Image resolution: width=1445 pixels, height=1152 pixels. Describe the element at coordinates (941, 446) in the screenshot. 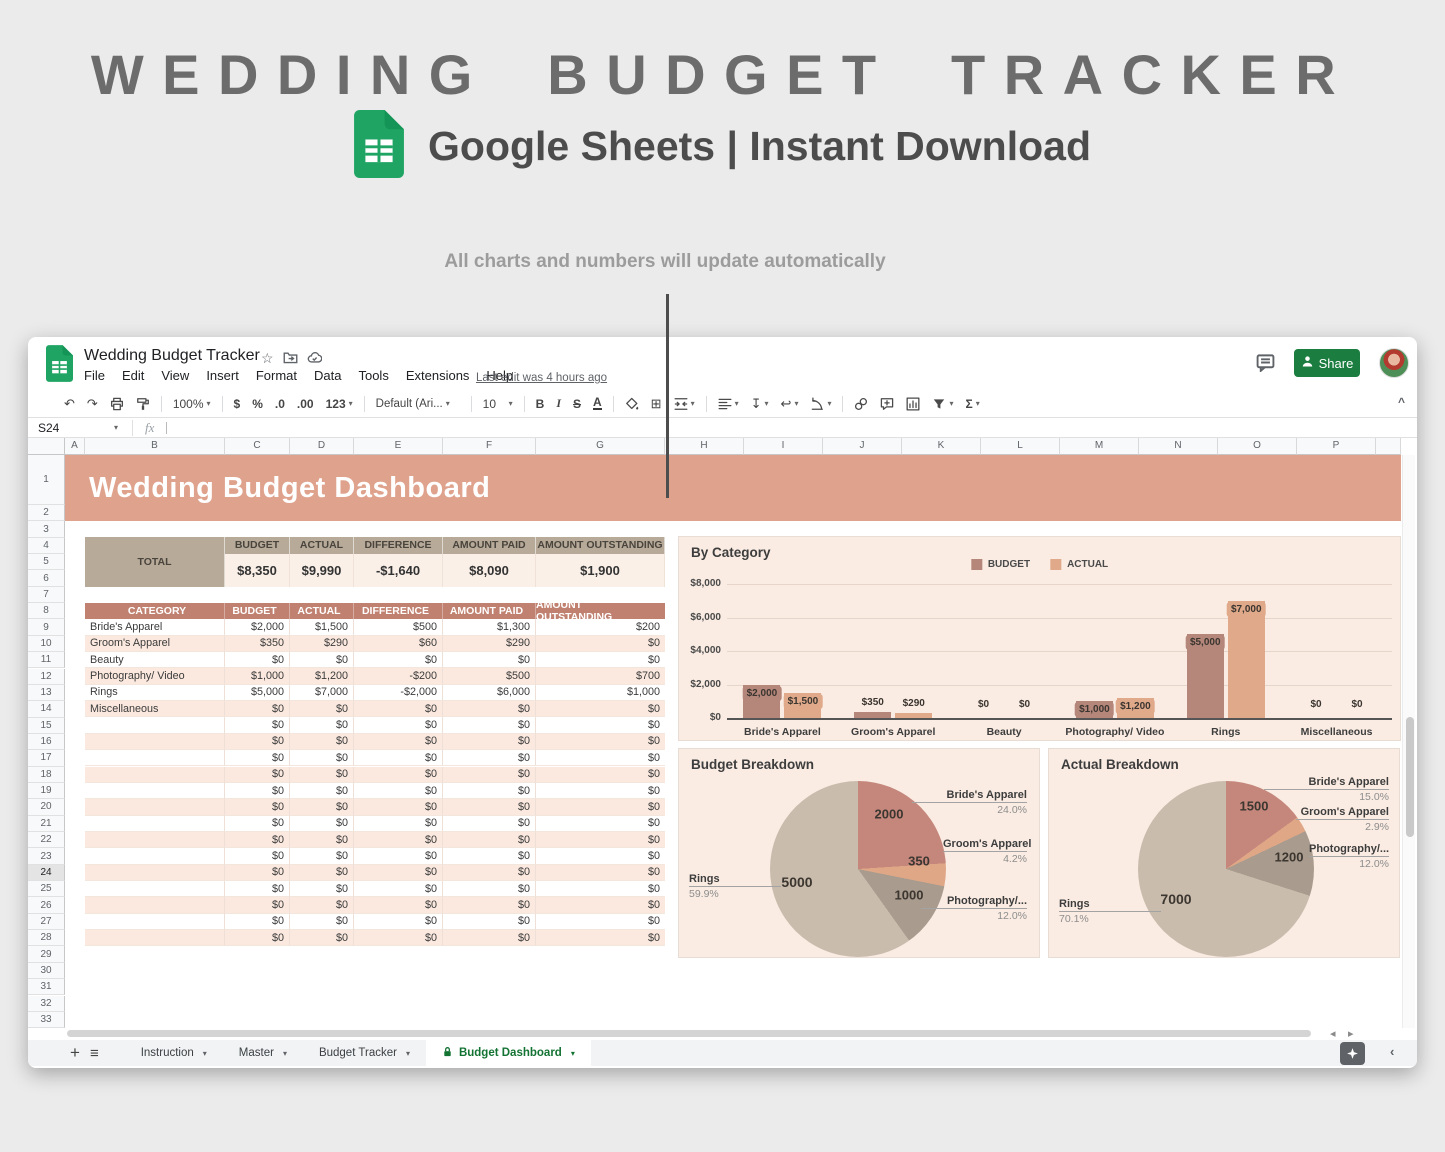

I see `column-header-K: K` at that location.